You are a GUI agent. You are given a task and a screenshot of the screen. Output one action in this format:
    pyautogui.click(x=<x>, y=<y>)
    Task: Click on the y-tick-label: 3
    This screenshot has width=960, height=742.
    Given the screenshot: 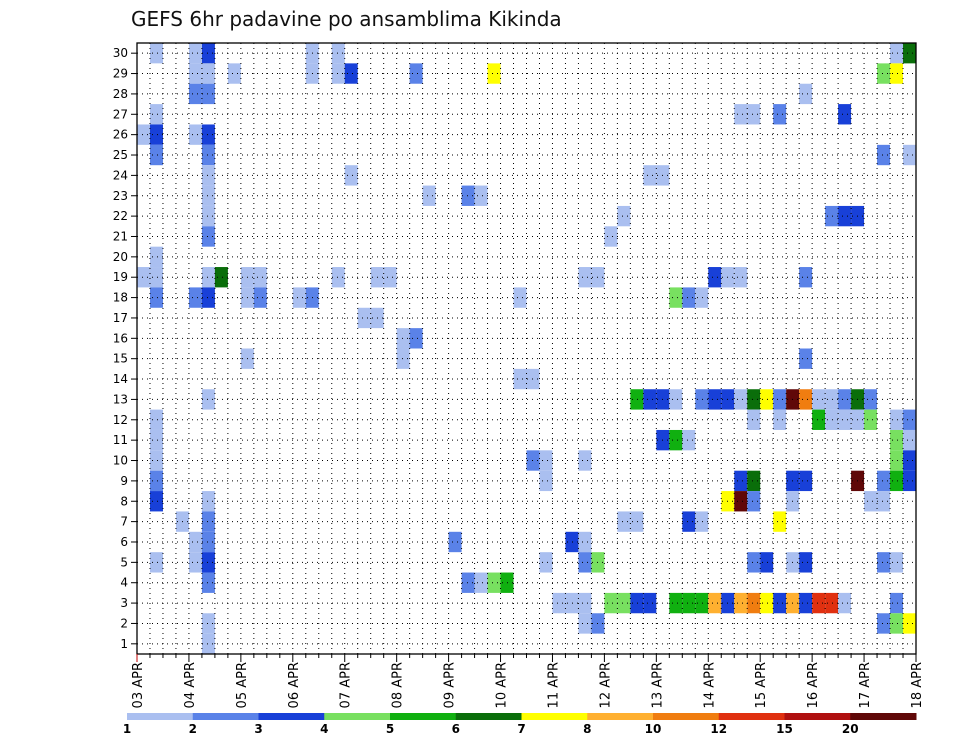 What is the action you would take?
    pyautogui.click(x=124, y=603)
    